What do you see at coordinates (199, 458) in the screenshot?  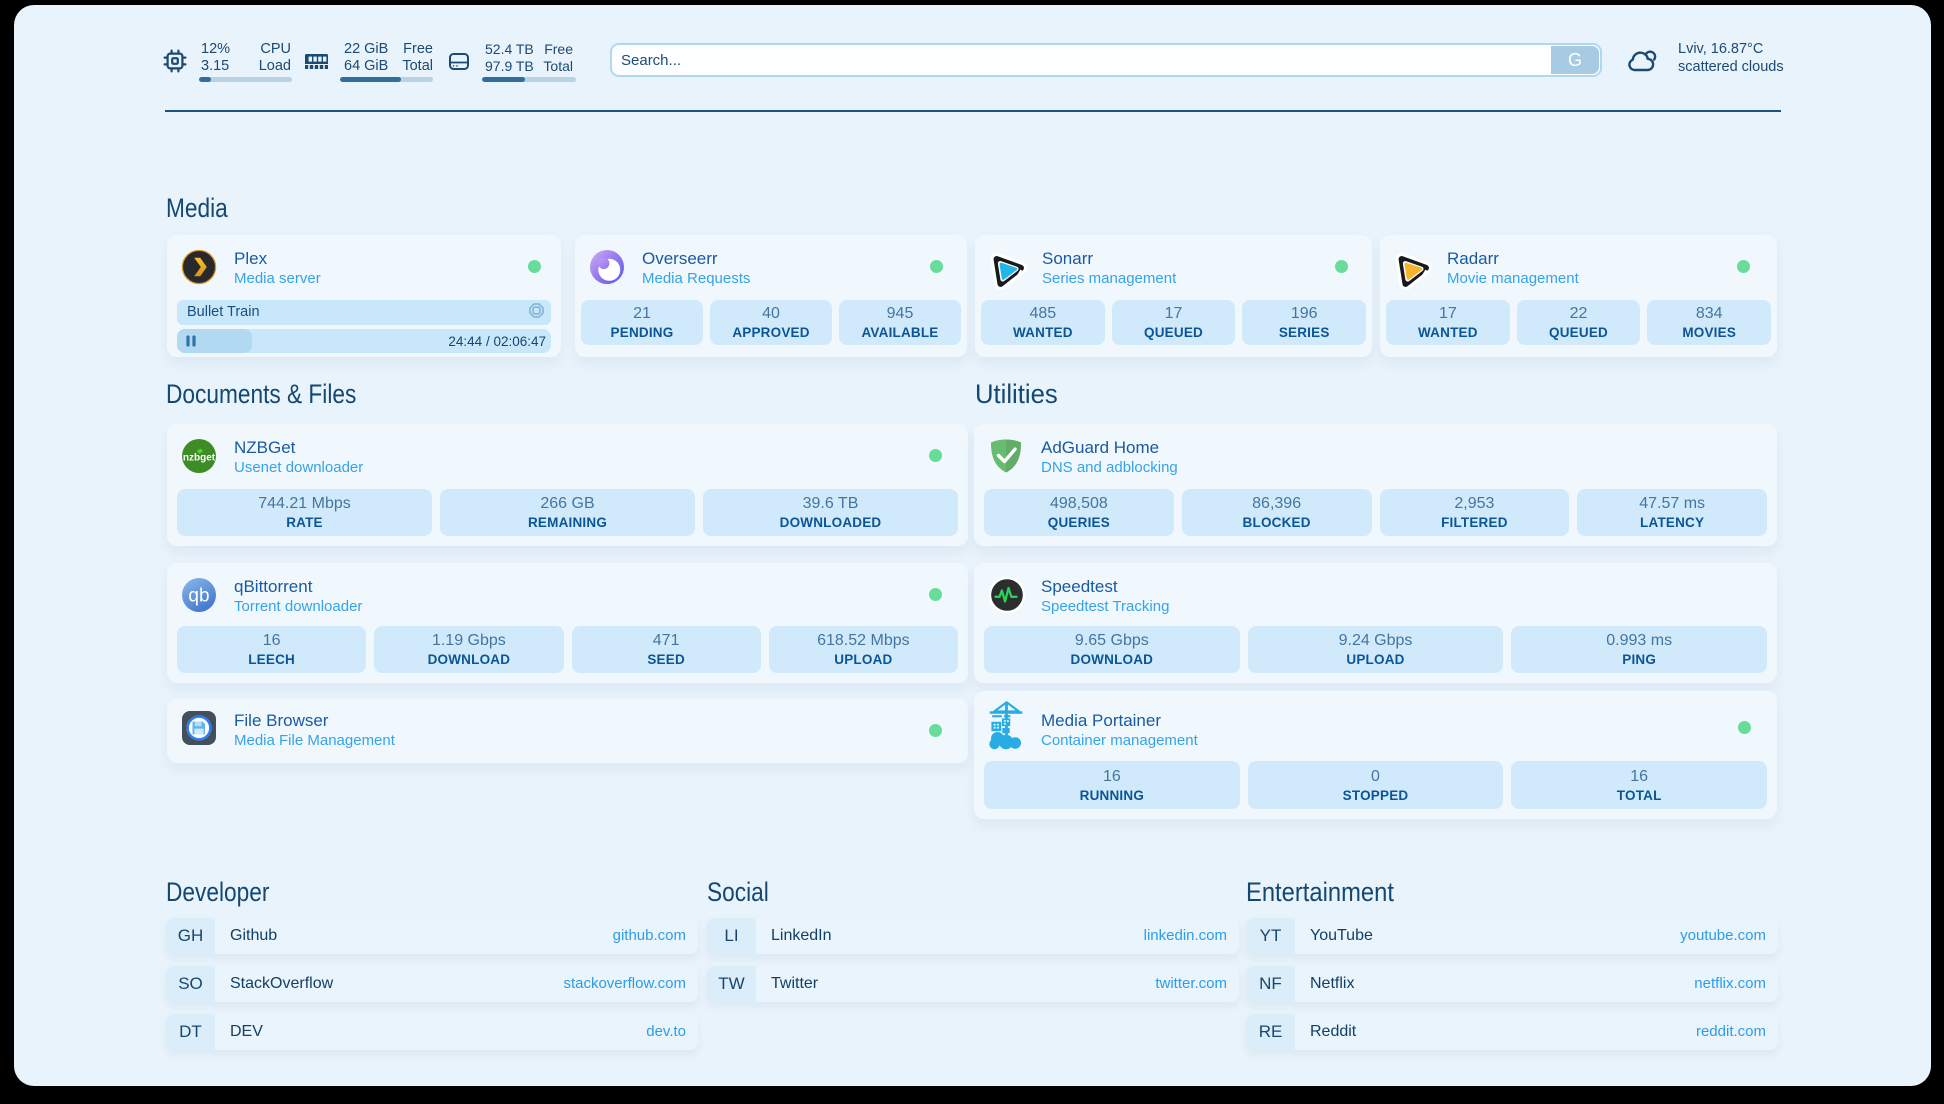 I see `svg-text: nzbget` at bounding box center [199, 458].